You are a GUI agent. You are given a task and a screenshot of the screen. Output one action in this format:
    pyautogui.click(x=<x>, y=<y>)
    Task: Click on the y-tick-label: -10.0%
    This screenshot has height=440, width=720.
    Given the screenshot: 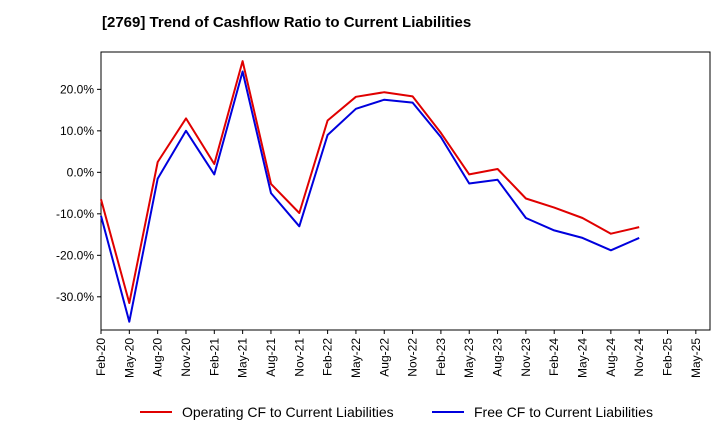 What is the action you would take?
    pyautogui.click(x=75, y=214)
    